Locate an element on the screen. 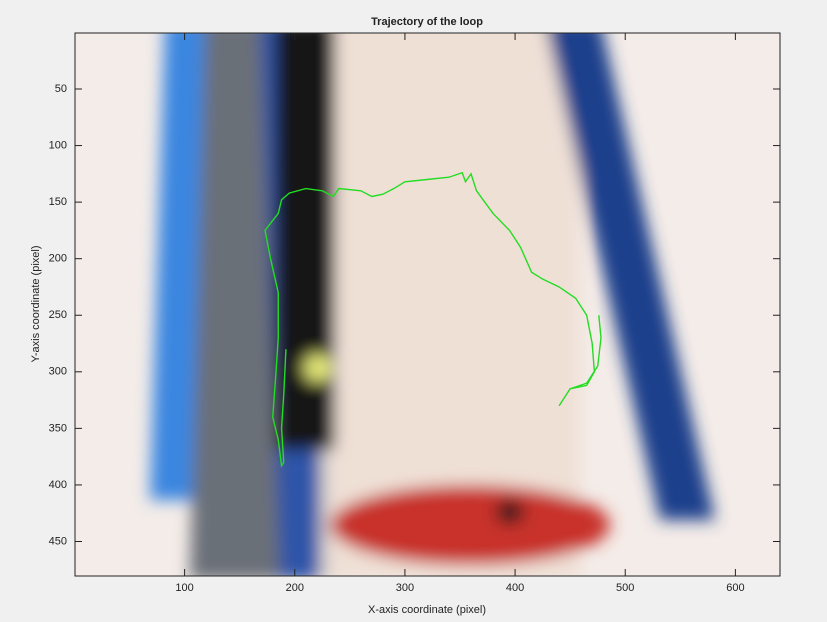 This screenshot has width=827, height=622. y-tick-label: 400 is located at coordinates (58, 485).